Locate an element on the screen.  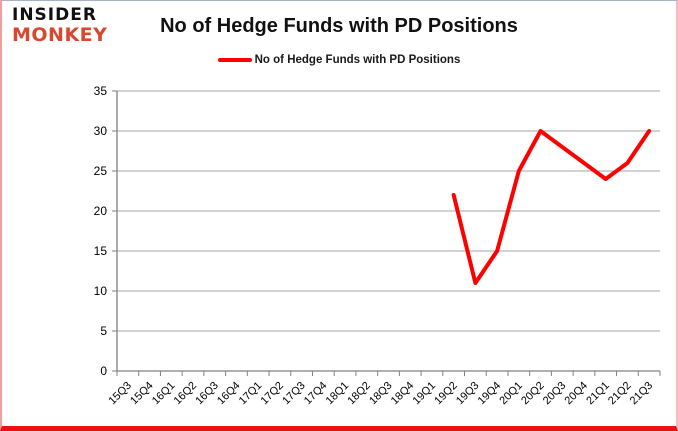
x-axis-label: 20Q2 is located at coordinates (533, 394).